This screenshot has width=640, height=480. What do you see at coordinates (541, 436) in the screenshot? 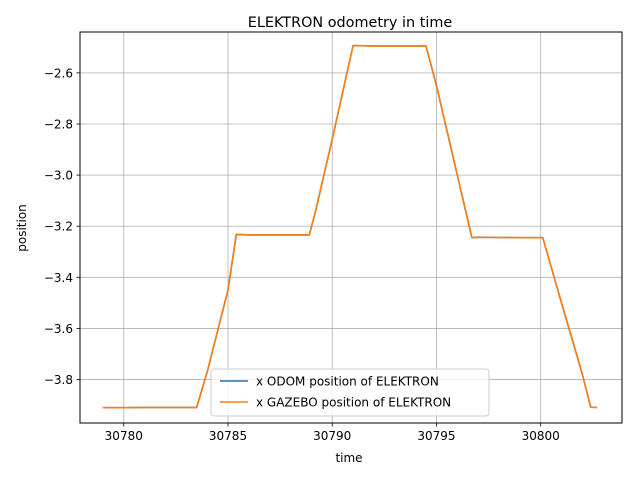
I see `x-tick-label: 30800` at bounding box center [541, 436].